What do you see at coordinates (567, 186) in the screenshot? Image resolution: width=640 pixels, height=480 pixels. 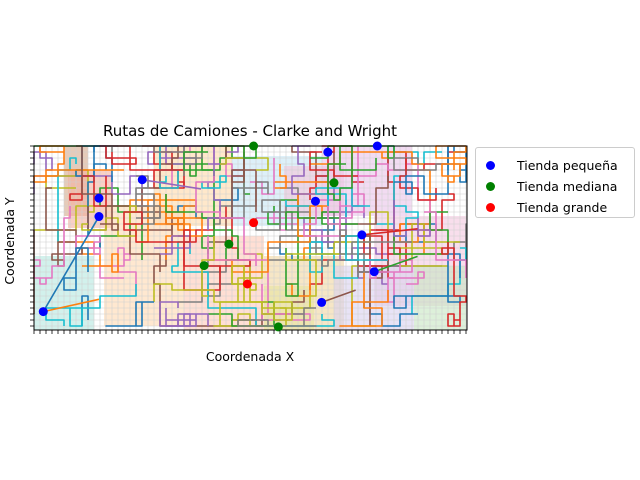 I see `legend-label-medium: Tienda mediana` at bounding box center [567, 186].